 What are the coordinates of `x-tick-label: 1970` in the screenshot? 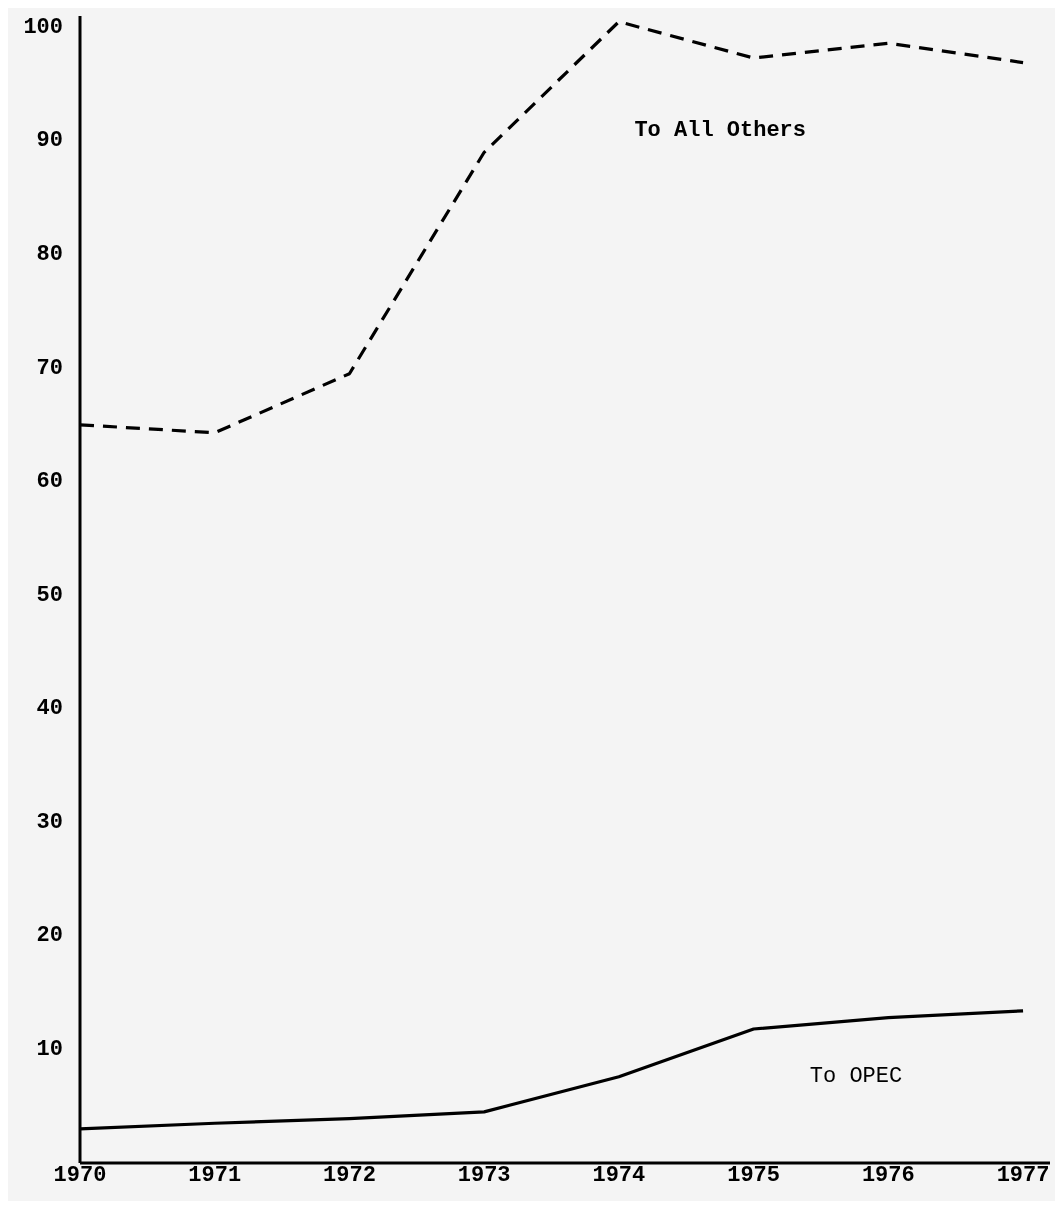 It's located at (80, 1175).